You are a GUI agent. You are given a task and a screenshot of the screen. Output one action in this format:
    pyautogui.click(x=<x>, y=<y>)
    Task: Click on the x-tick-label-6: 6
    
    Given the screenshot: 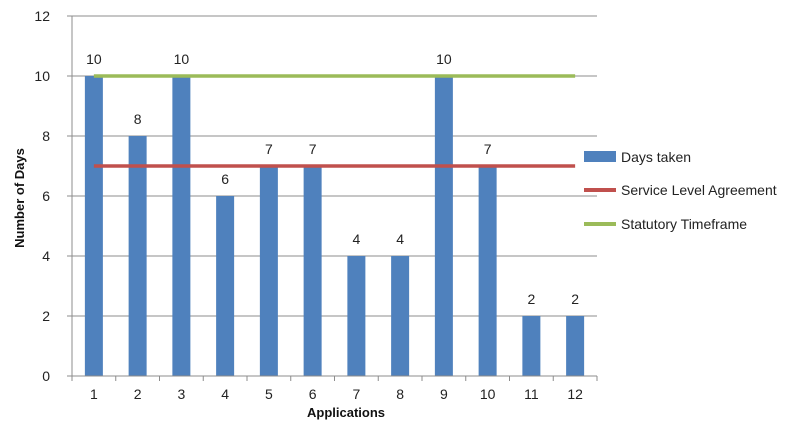 What is the action you would take?
    pyautogui.click(x=313, y=394)
    